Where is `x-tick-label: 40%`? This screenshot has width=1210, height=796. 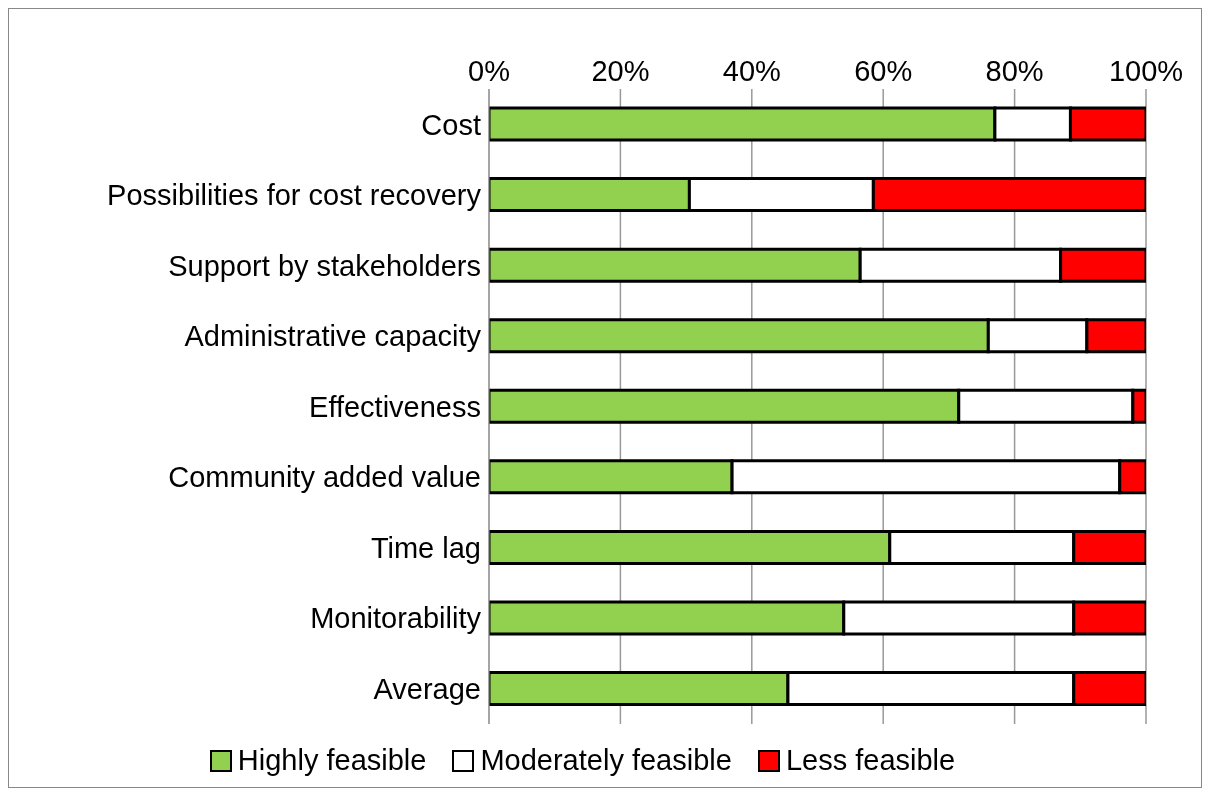 x-tick-label: 40% is located at coordinates (751, 71).